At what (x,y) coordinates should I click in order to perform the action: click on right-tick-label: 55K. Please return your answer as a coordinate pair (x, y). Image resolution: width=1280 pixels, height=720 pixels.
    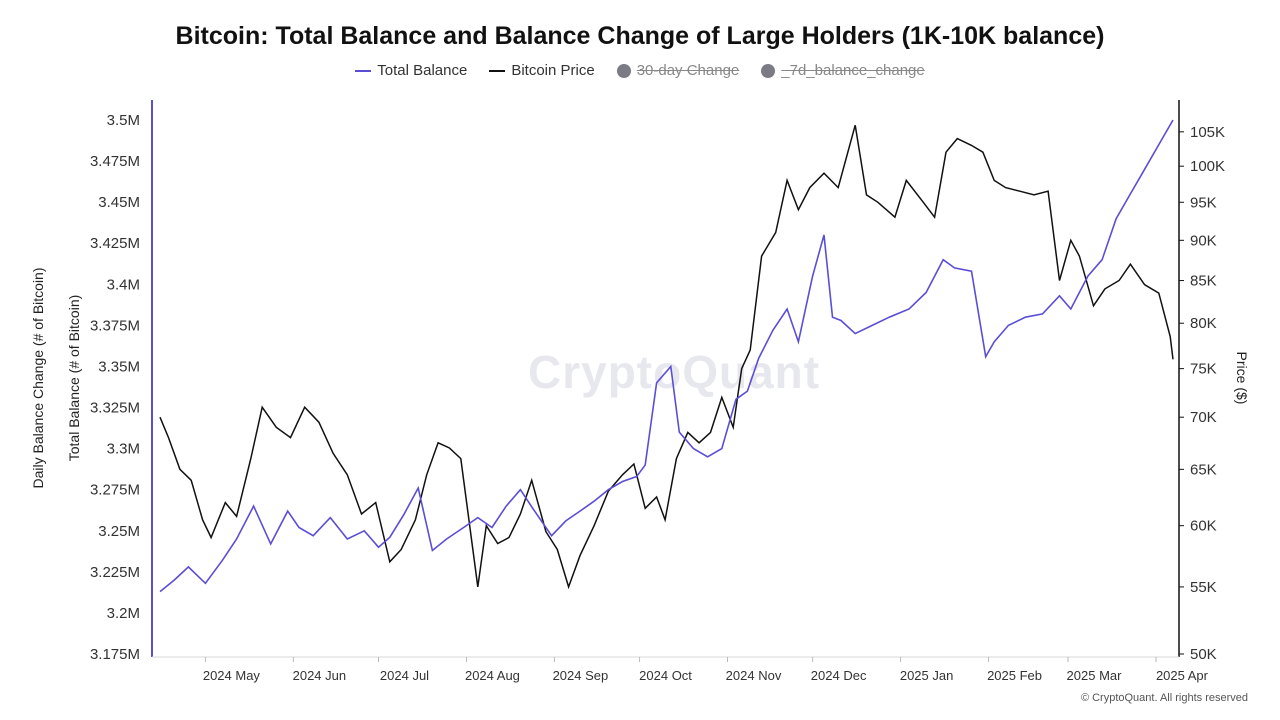
    Looking at the image, I should click on (1203, 587).